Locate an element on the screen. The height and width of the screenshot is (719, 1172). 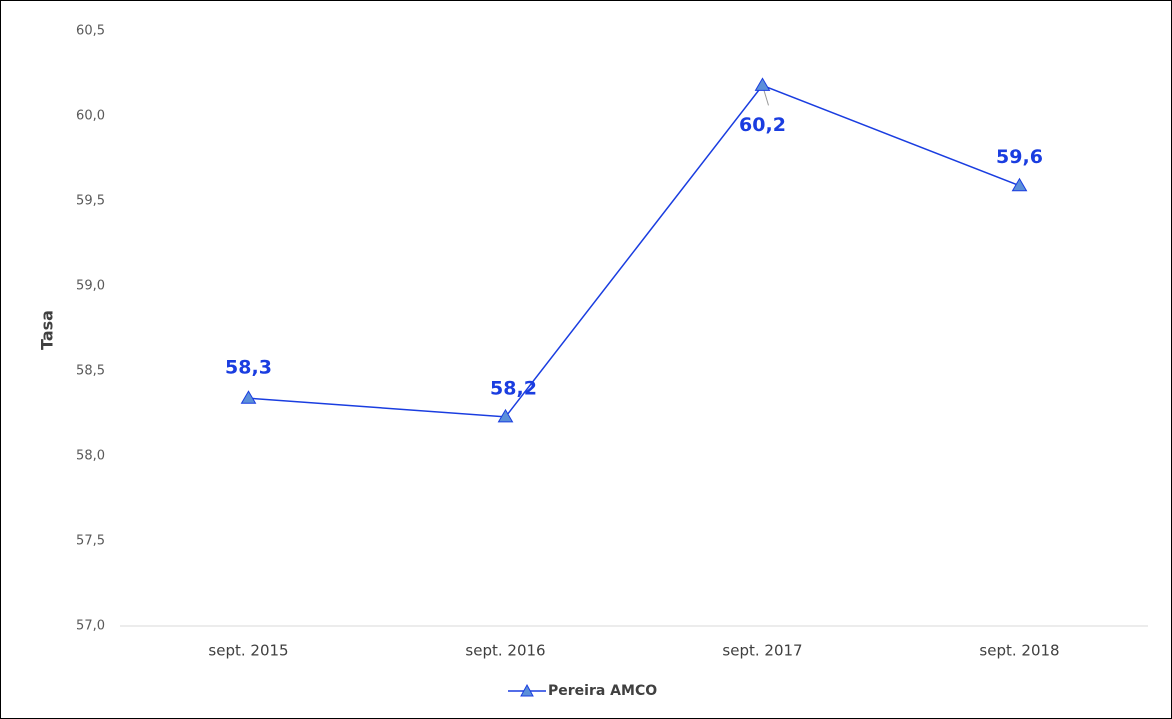
y-tick-label: 58,0 is located at coordinates (90, 456).